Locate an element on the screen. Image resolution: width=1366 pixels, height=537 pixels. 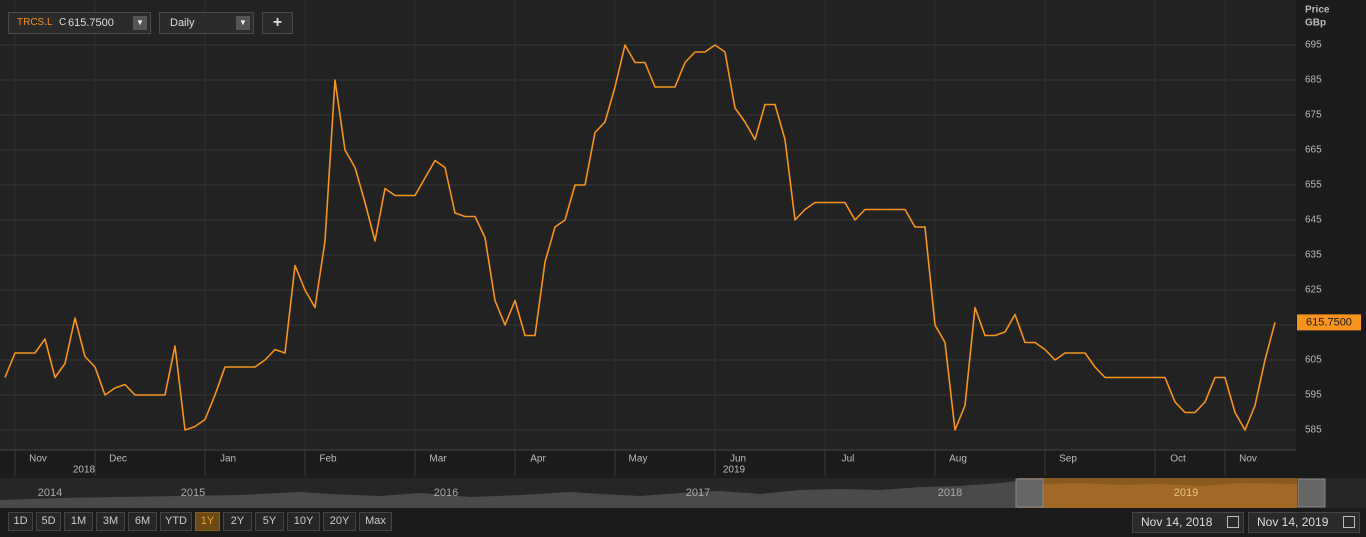
range-button: YTD is located at coordinates (176, 521).